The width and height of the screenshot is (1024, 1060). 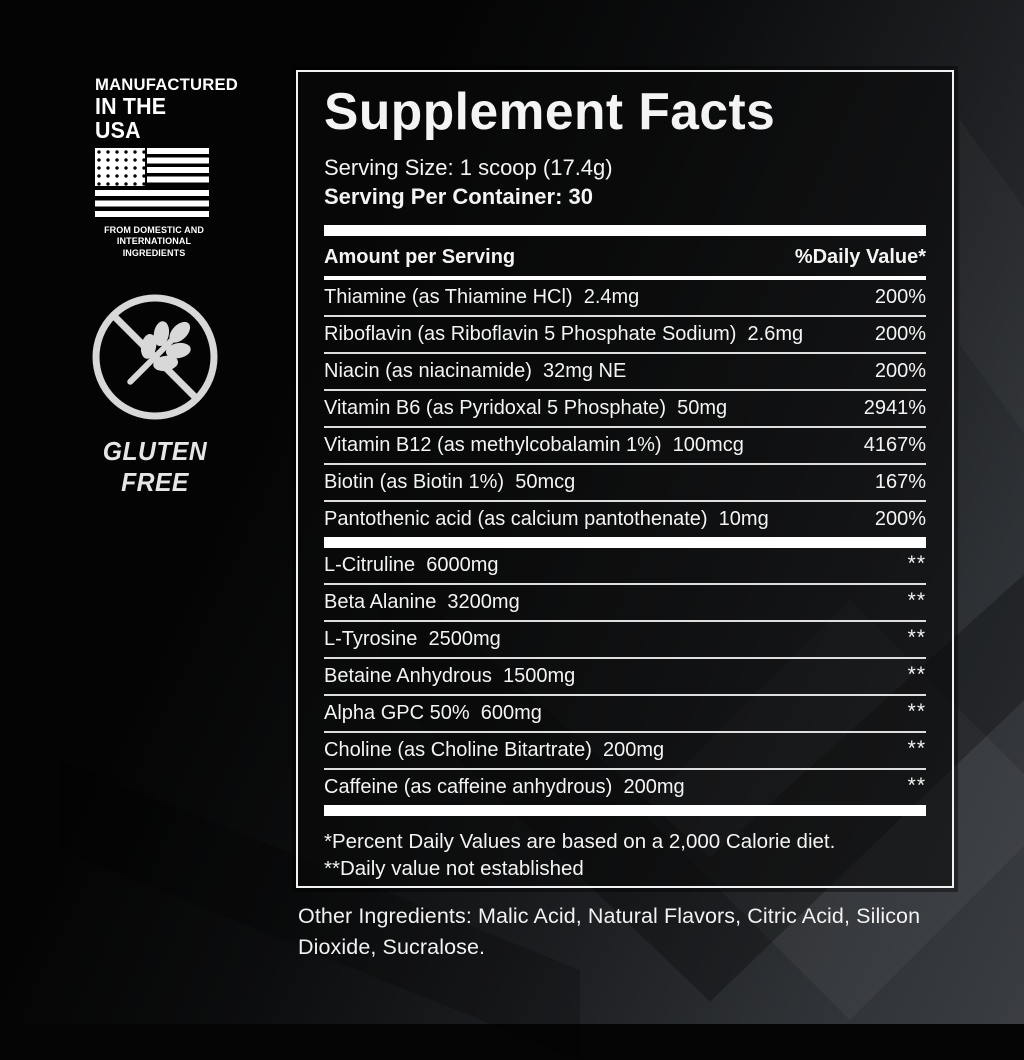 I want to click on row-daily-value: 4167%, so click(x=894, y=445).